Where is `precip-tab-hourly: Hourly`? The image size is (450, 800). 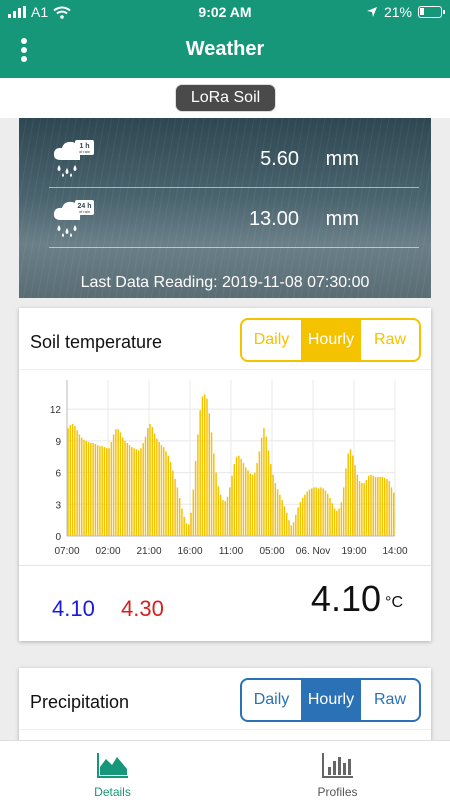
precip-tab-hourly: Hourly is located at coordinates (330, 700).